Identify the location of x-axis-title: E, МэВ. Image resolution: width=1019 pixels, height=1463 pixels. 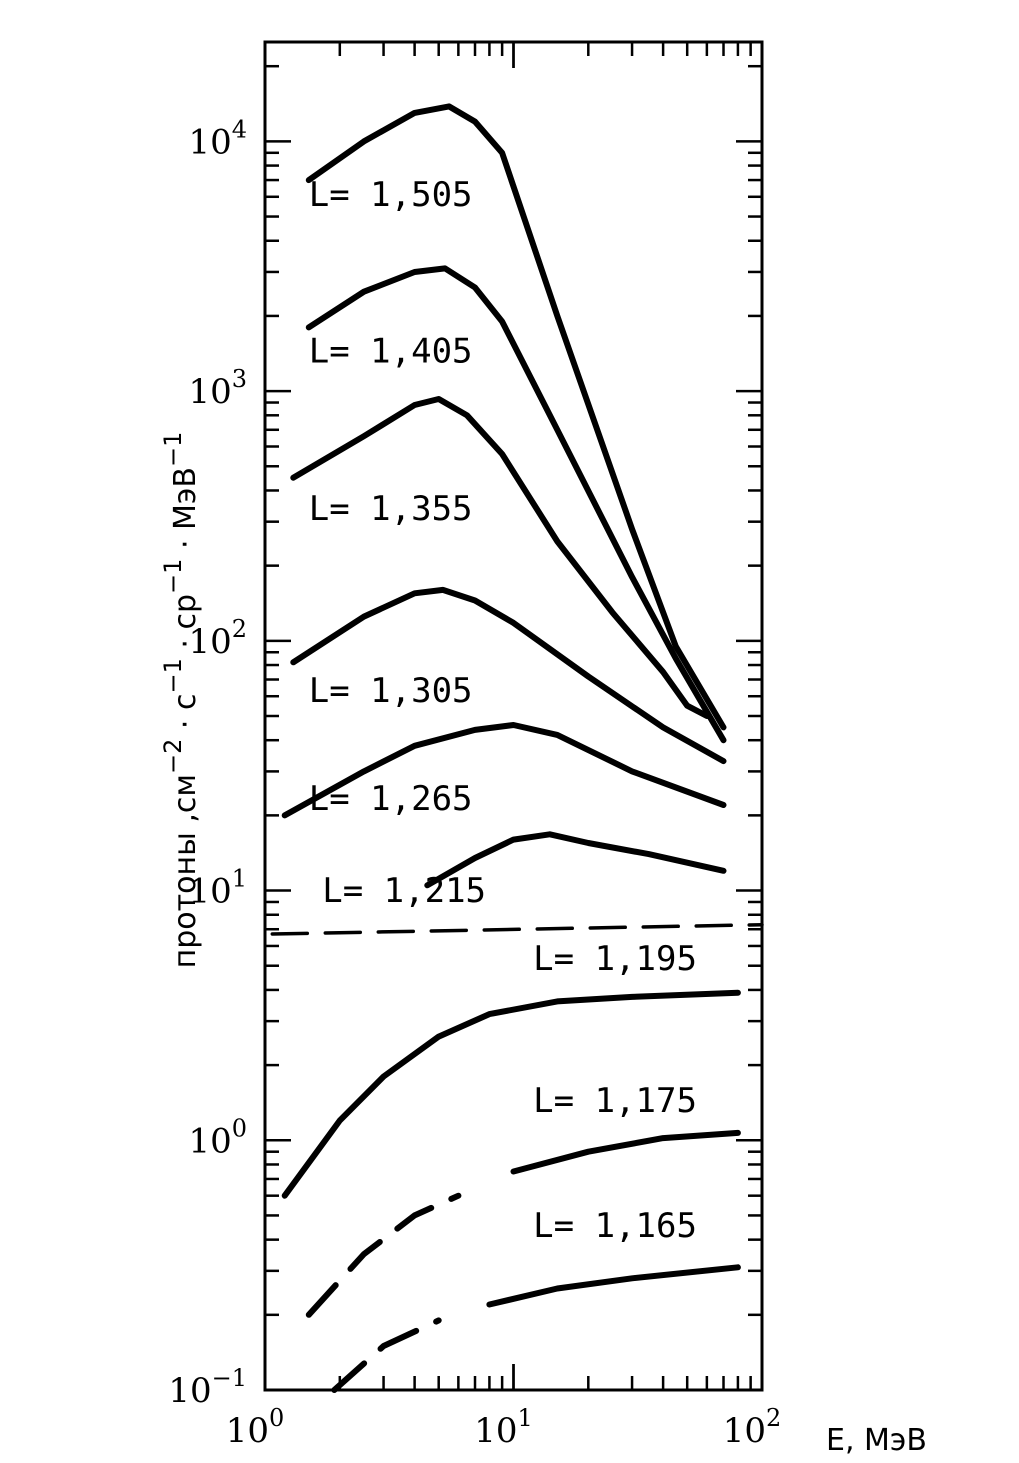
(876, 1440).